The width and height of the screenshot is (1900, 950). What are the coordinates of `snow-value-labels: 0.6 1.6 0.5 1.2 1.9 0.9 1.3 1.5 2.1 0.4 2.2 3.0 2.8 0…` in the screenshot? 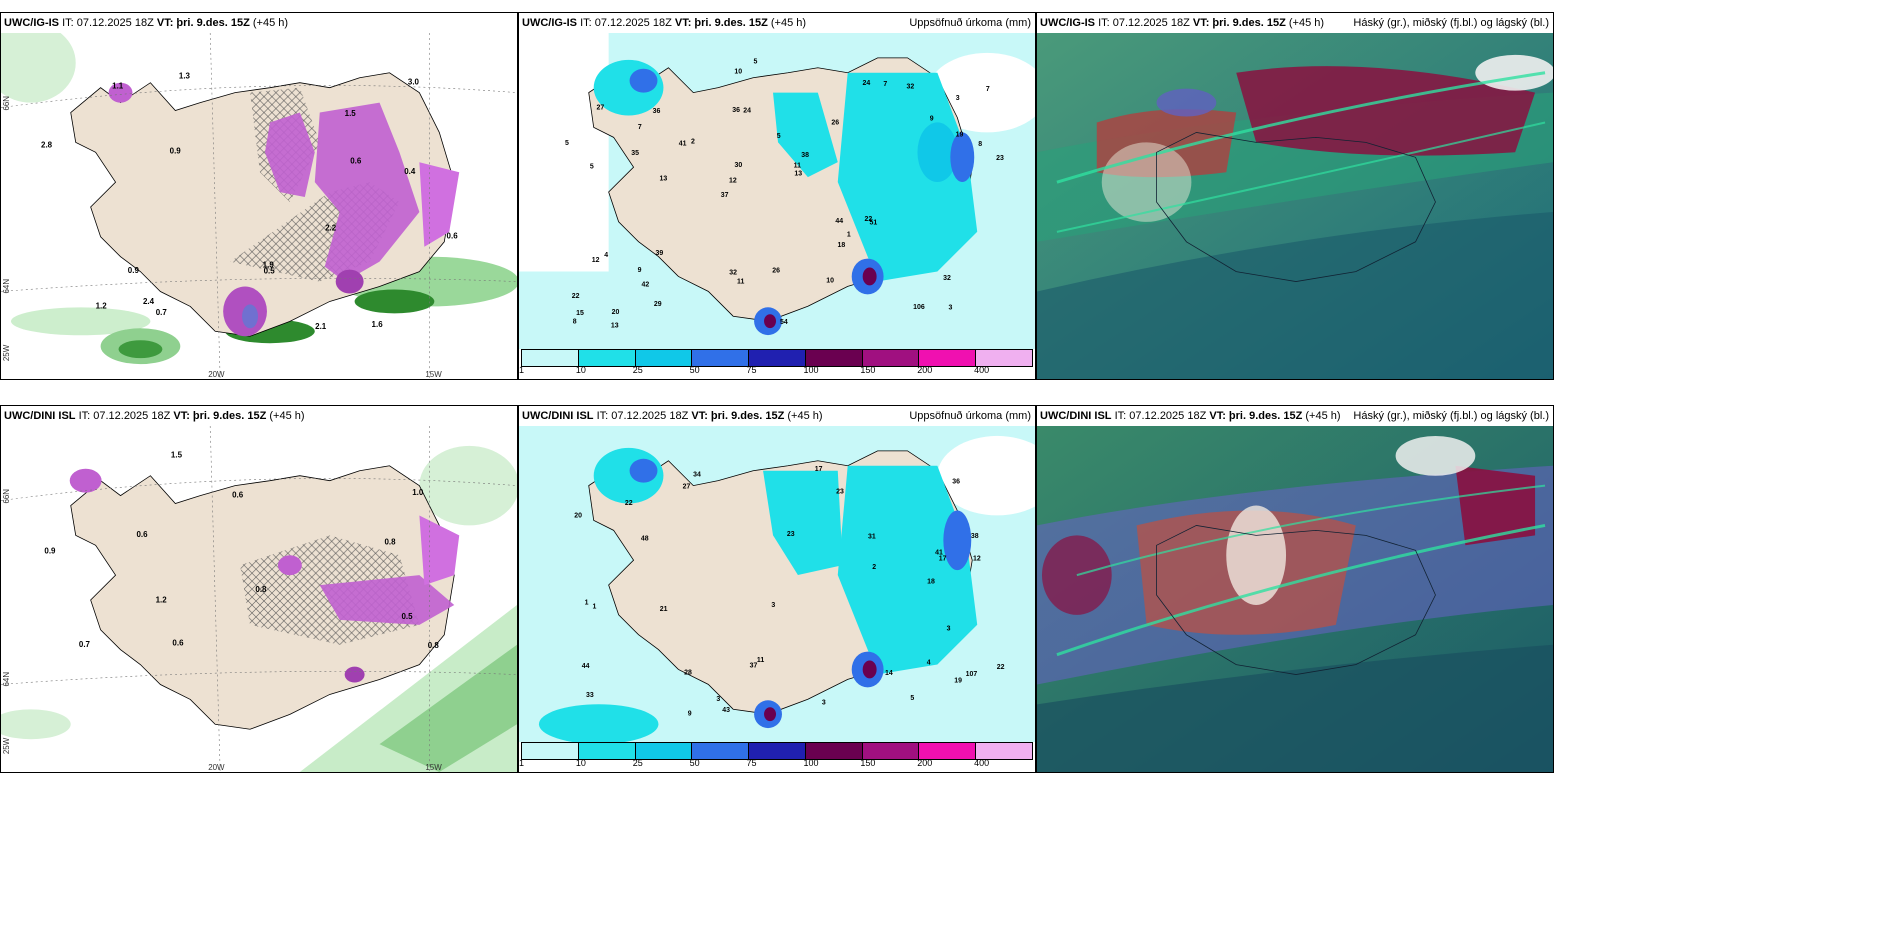 It's located at (249, 201).